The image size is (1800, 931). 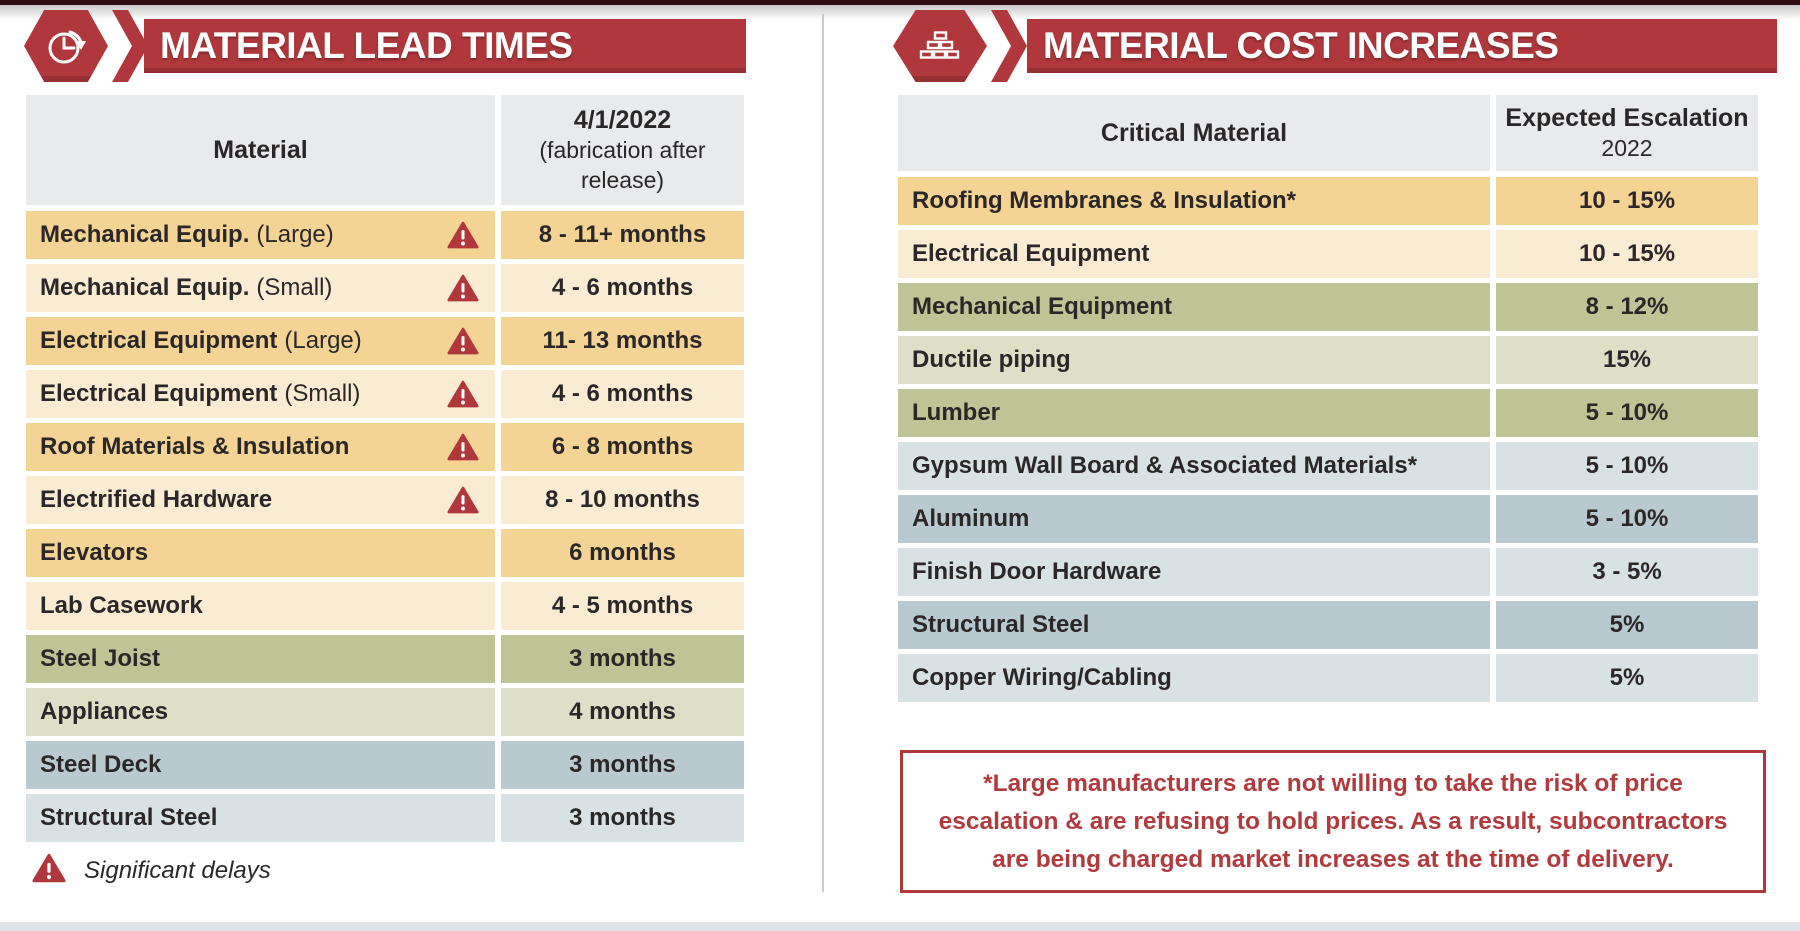 What do you see at coordinates (200, 393) in the screenshot?
I see `material-name: Electrical Equipment (Small)` at bounding box center [200, 393].